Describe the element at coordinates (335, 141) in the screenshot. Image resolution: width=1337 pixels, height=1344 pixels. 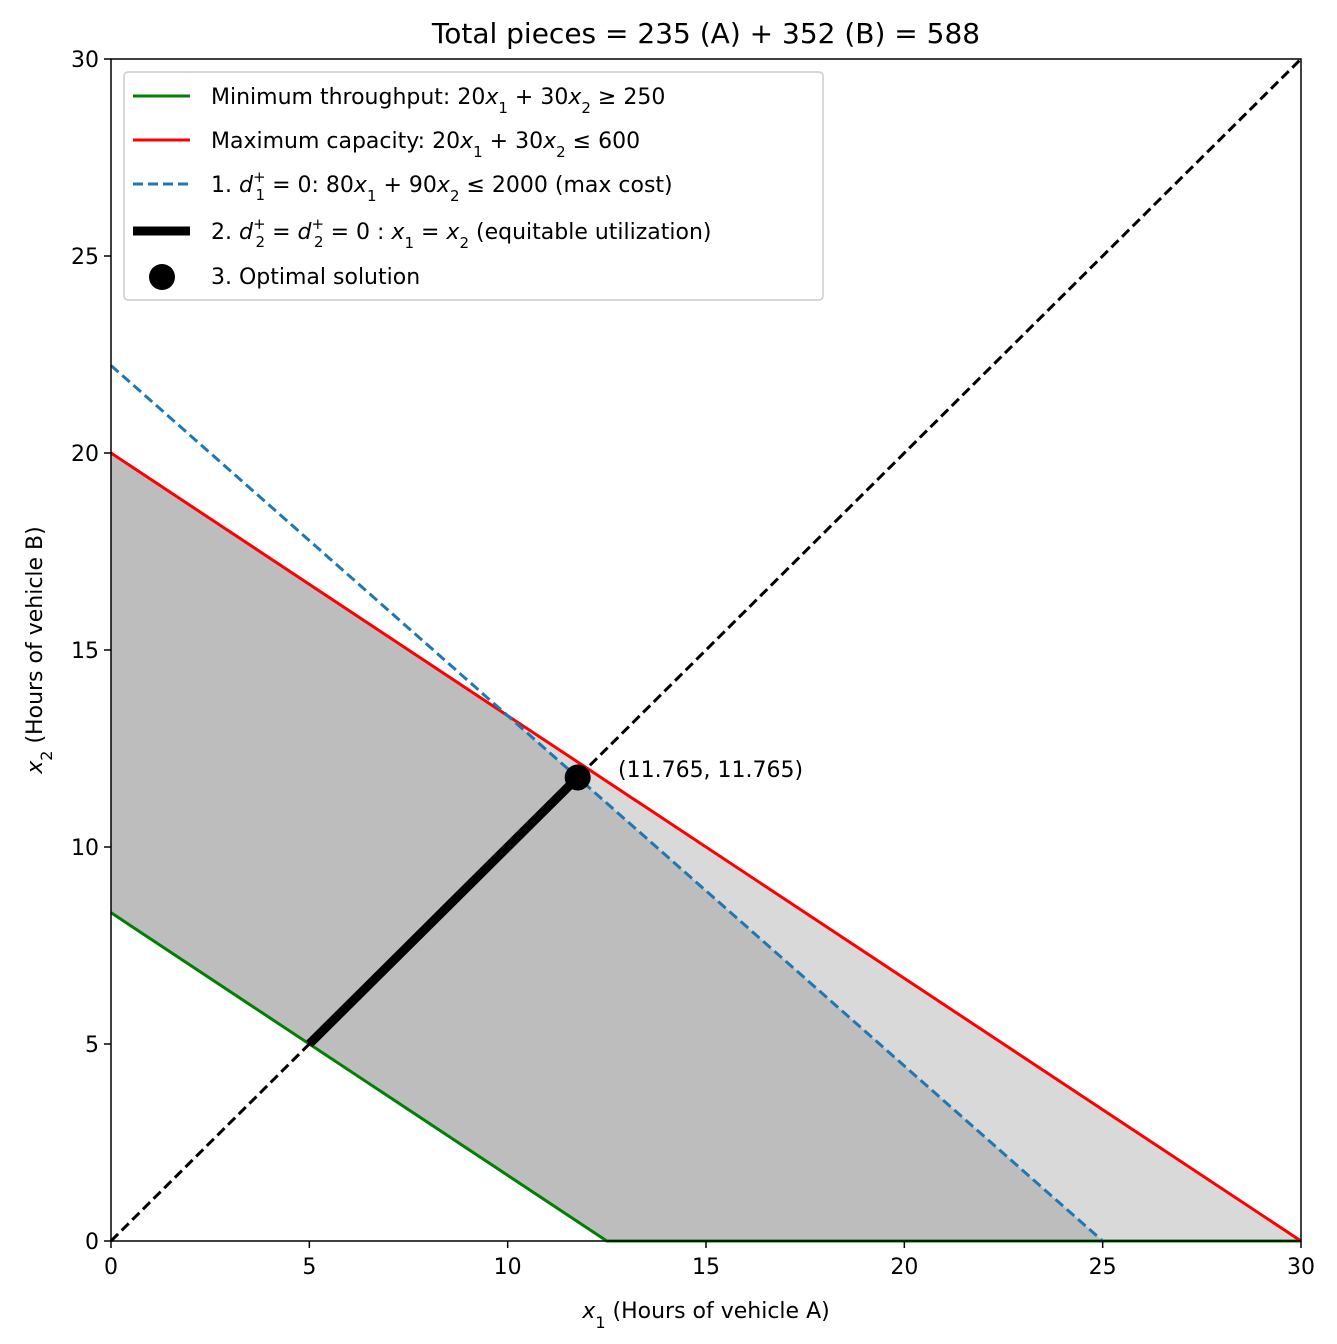
I see `legend-text-part: Maximum capacity: 20` at that location.